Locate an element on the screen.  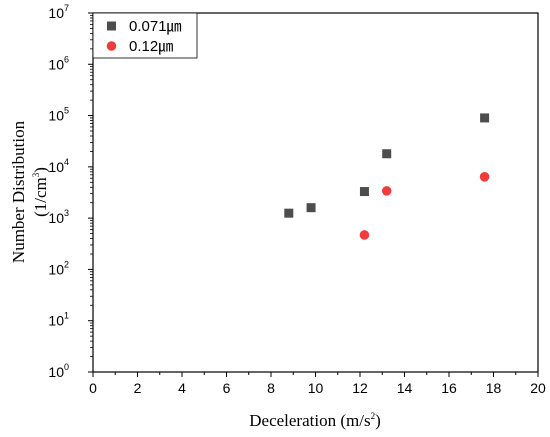
x-tick-label: 10 is located at coordinates (316, 388).